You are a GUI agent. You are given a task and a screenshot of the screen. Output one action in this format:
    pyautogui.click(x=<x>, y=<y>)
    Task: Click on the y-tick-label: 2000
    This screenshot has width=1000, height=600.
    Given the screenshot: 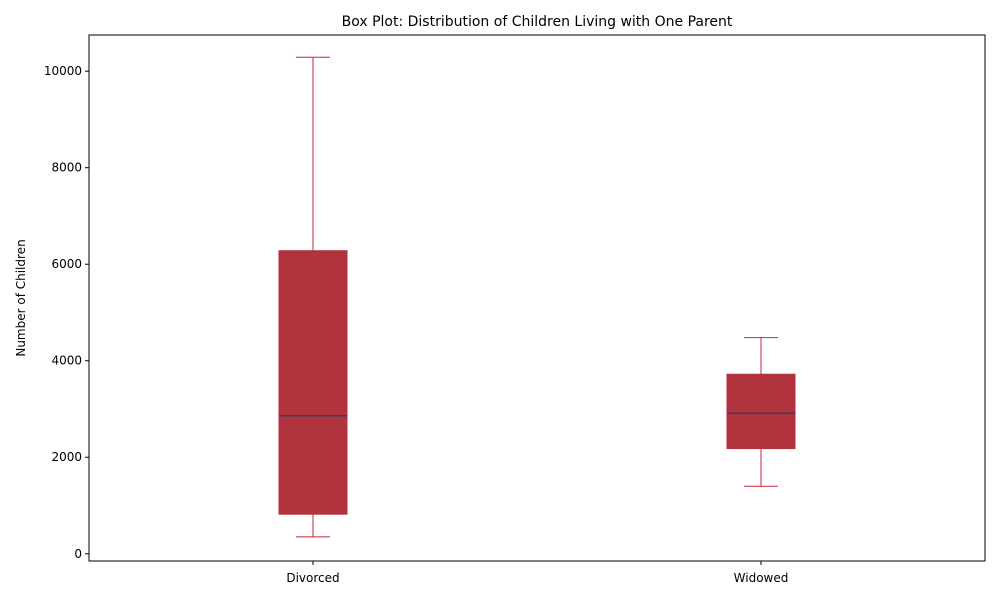 What is the action you would take?
    pyautogui.click(x=66, y=457)
    